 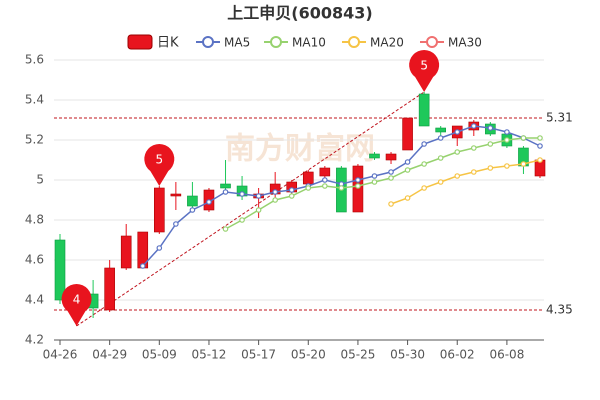 I want to click on legend-label: MA30, so click(x=465, y=43).